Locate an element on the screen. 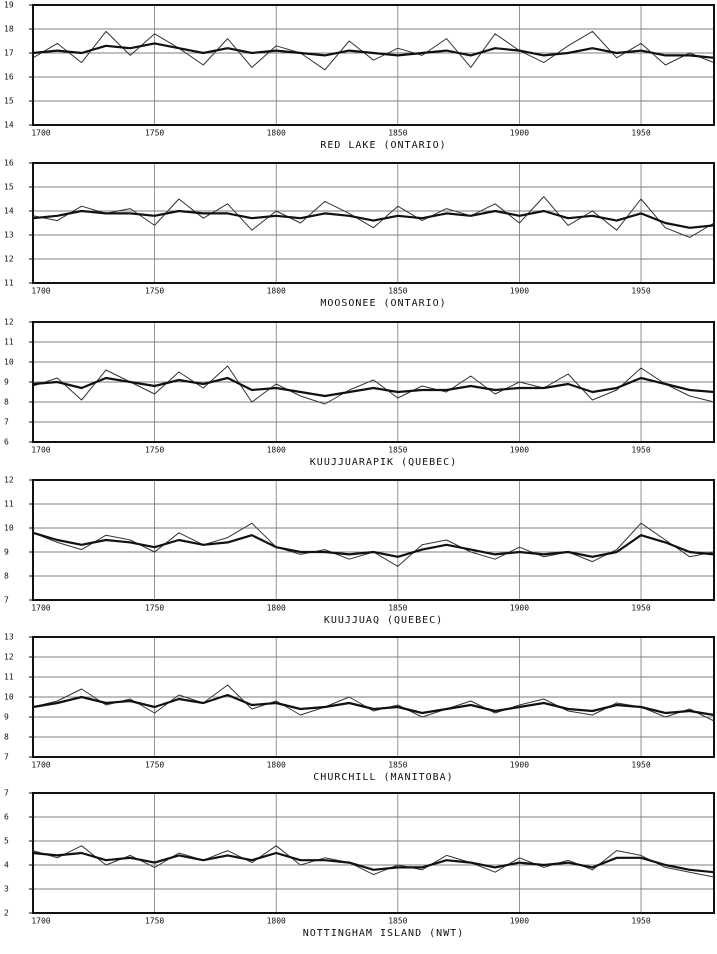 The height and width of the screenshot is (954, 717). chart-title: CHURCHILL (MANITOBA) is located at coordinates (383, 777).